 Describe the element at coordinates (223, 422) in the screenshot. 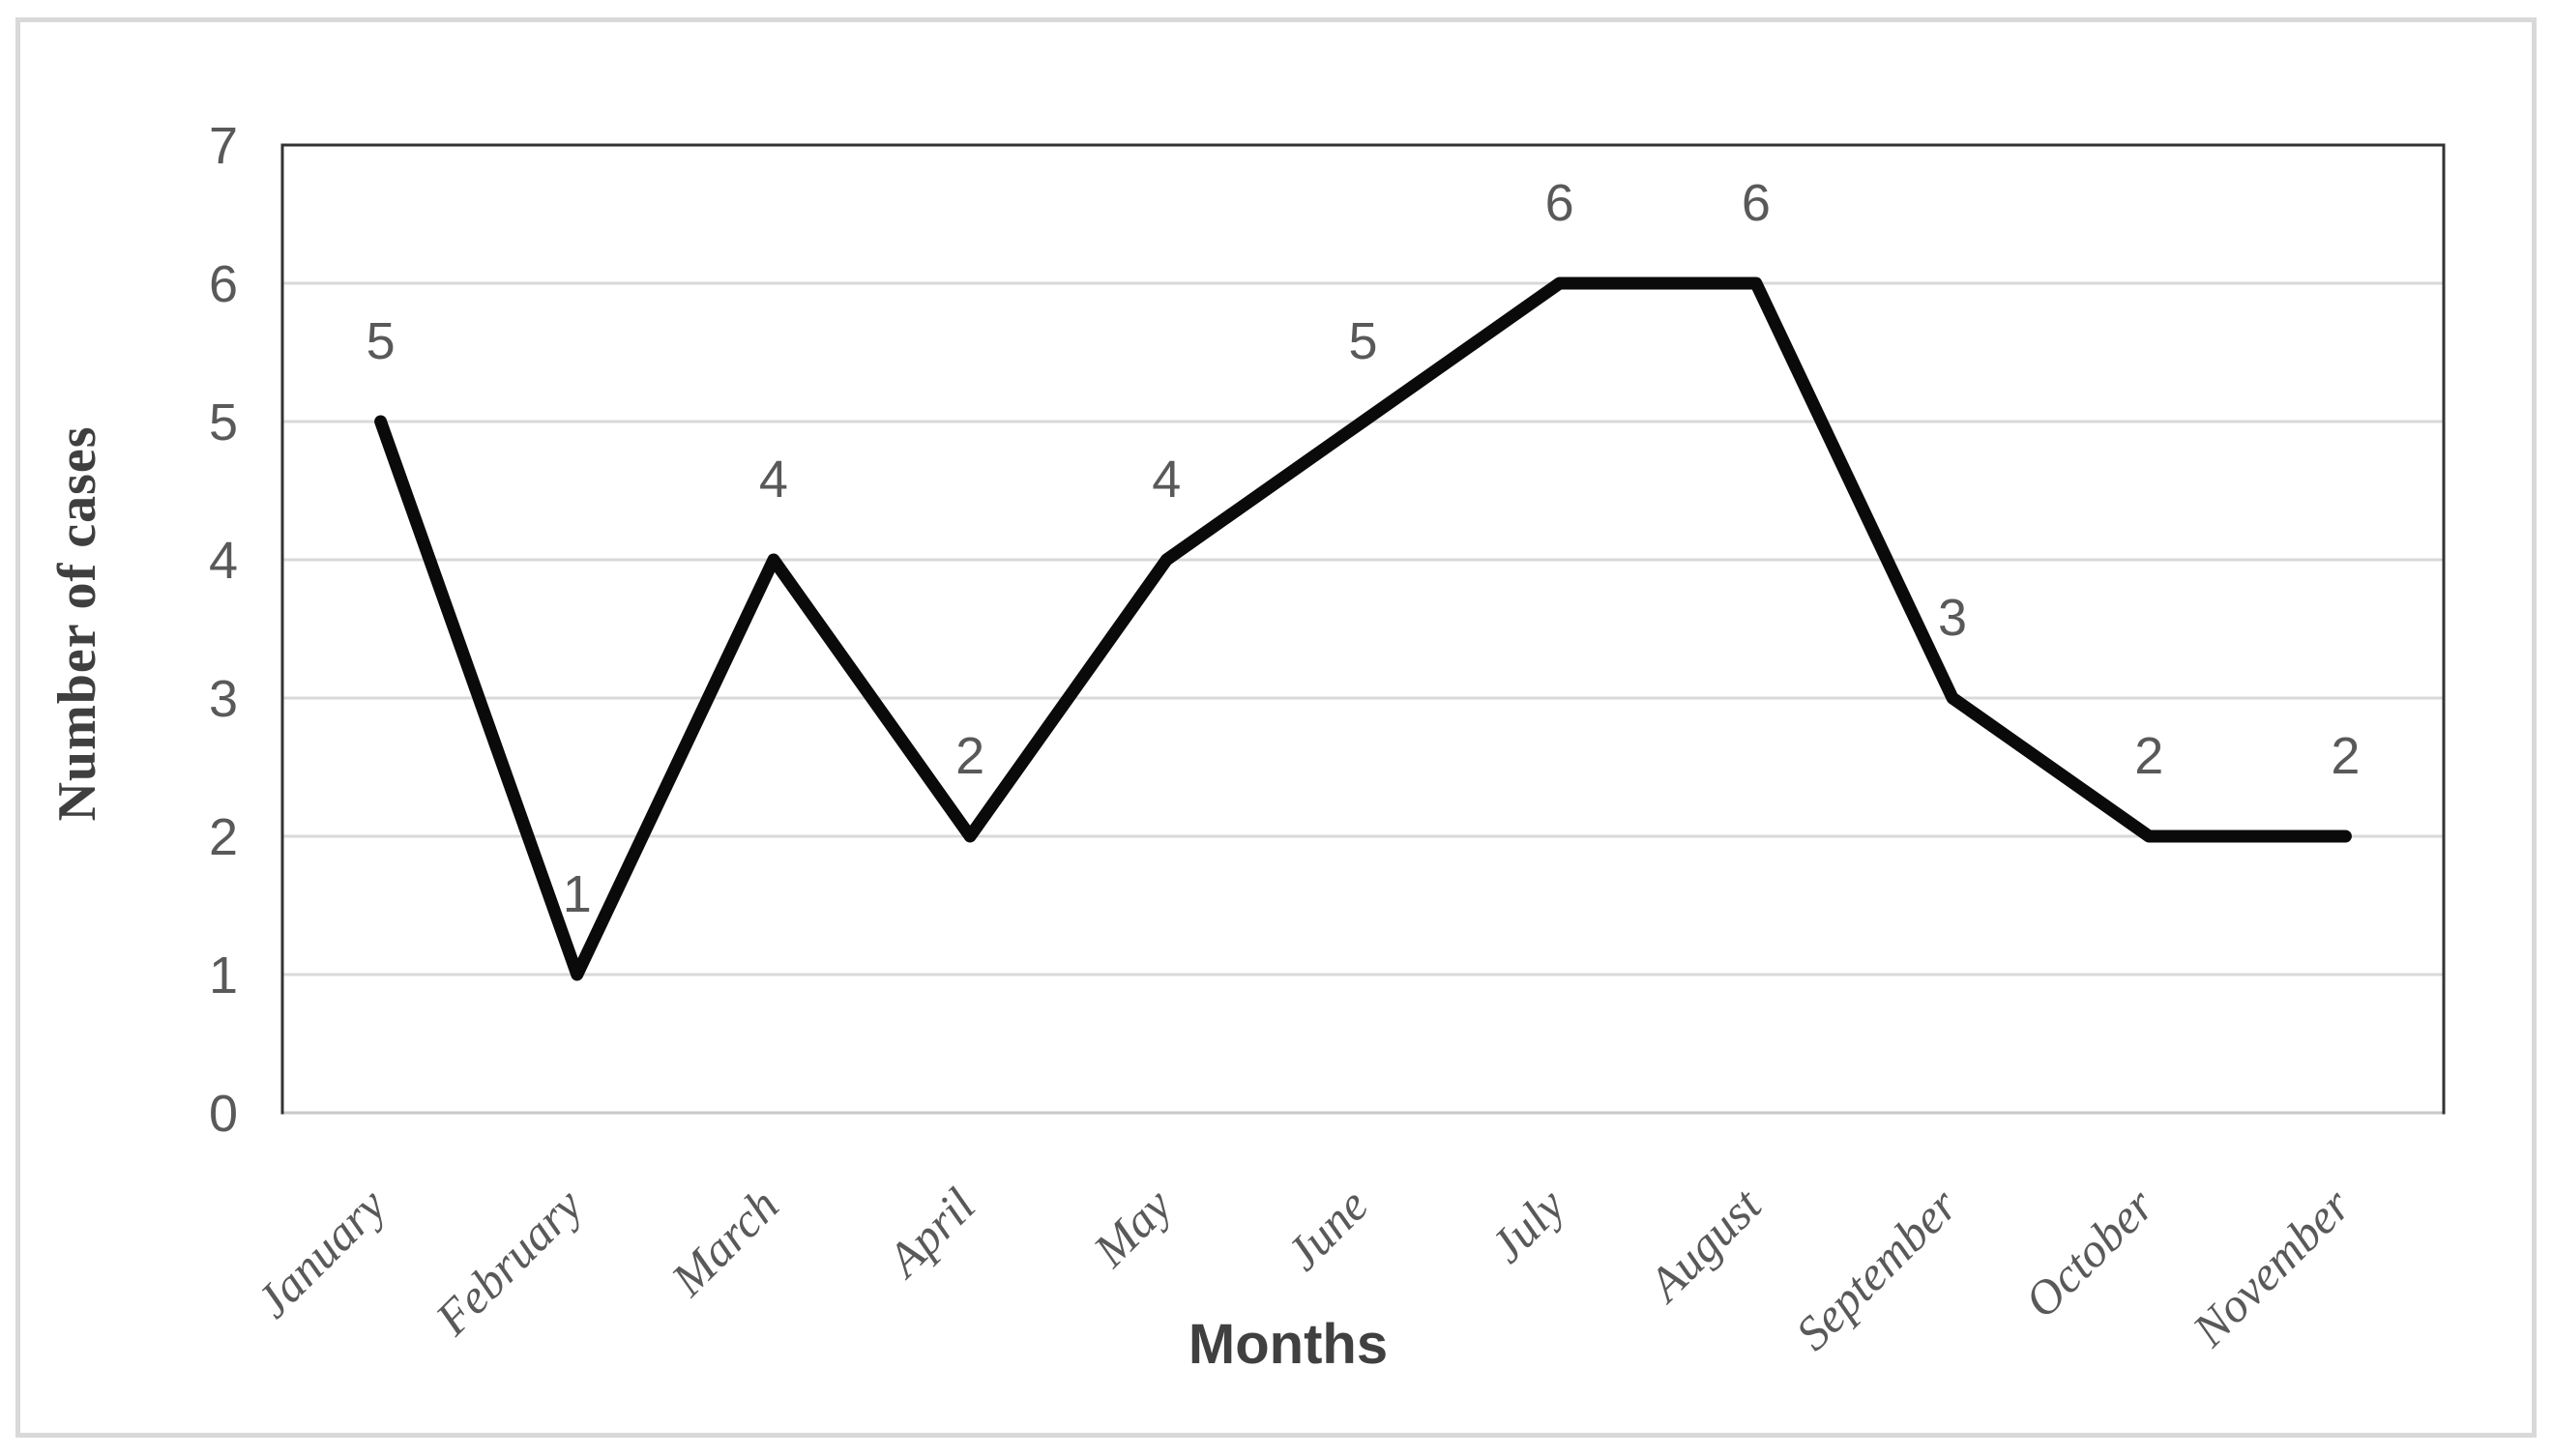

I see `y-tick-label: 5` at that location.